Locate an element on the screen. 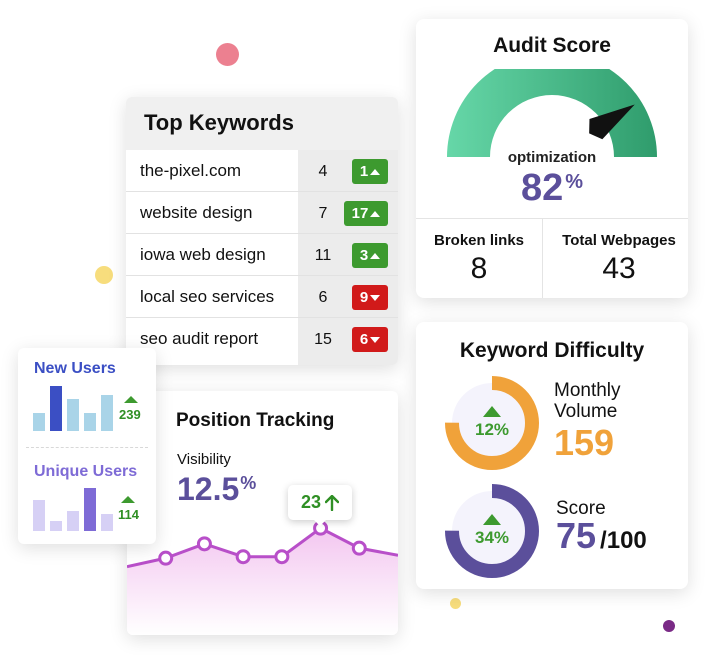 The image size is (706, 655). rank-change-badge: 9 is located at coordinates (370, 297).